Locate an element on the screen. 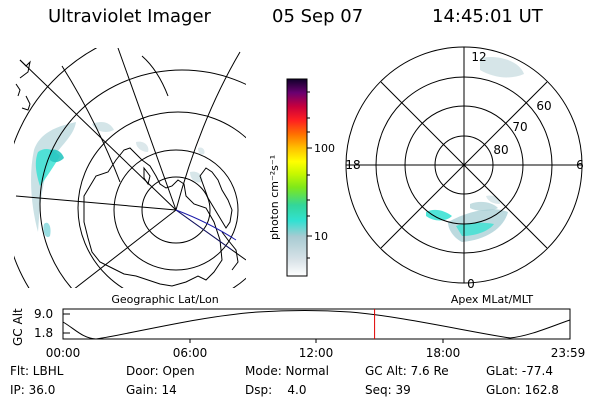 Image resolution: width=600 pixels, height=400 pixels. altitude-xtick-2359: 23:59 is located at coordinates (568, 353).